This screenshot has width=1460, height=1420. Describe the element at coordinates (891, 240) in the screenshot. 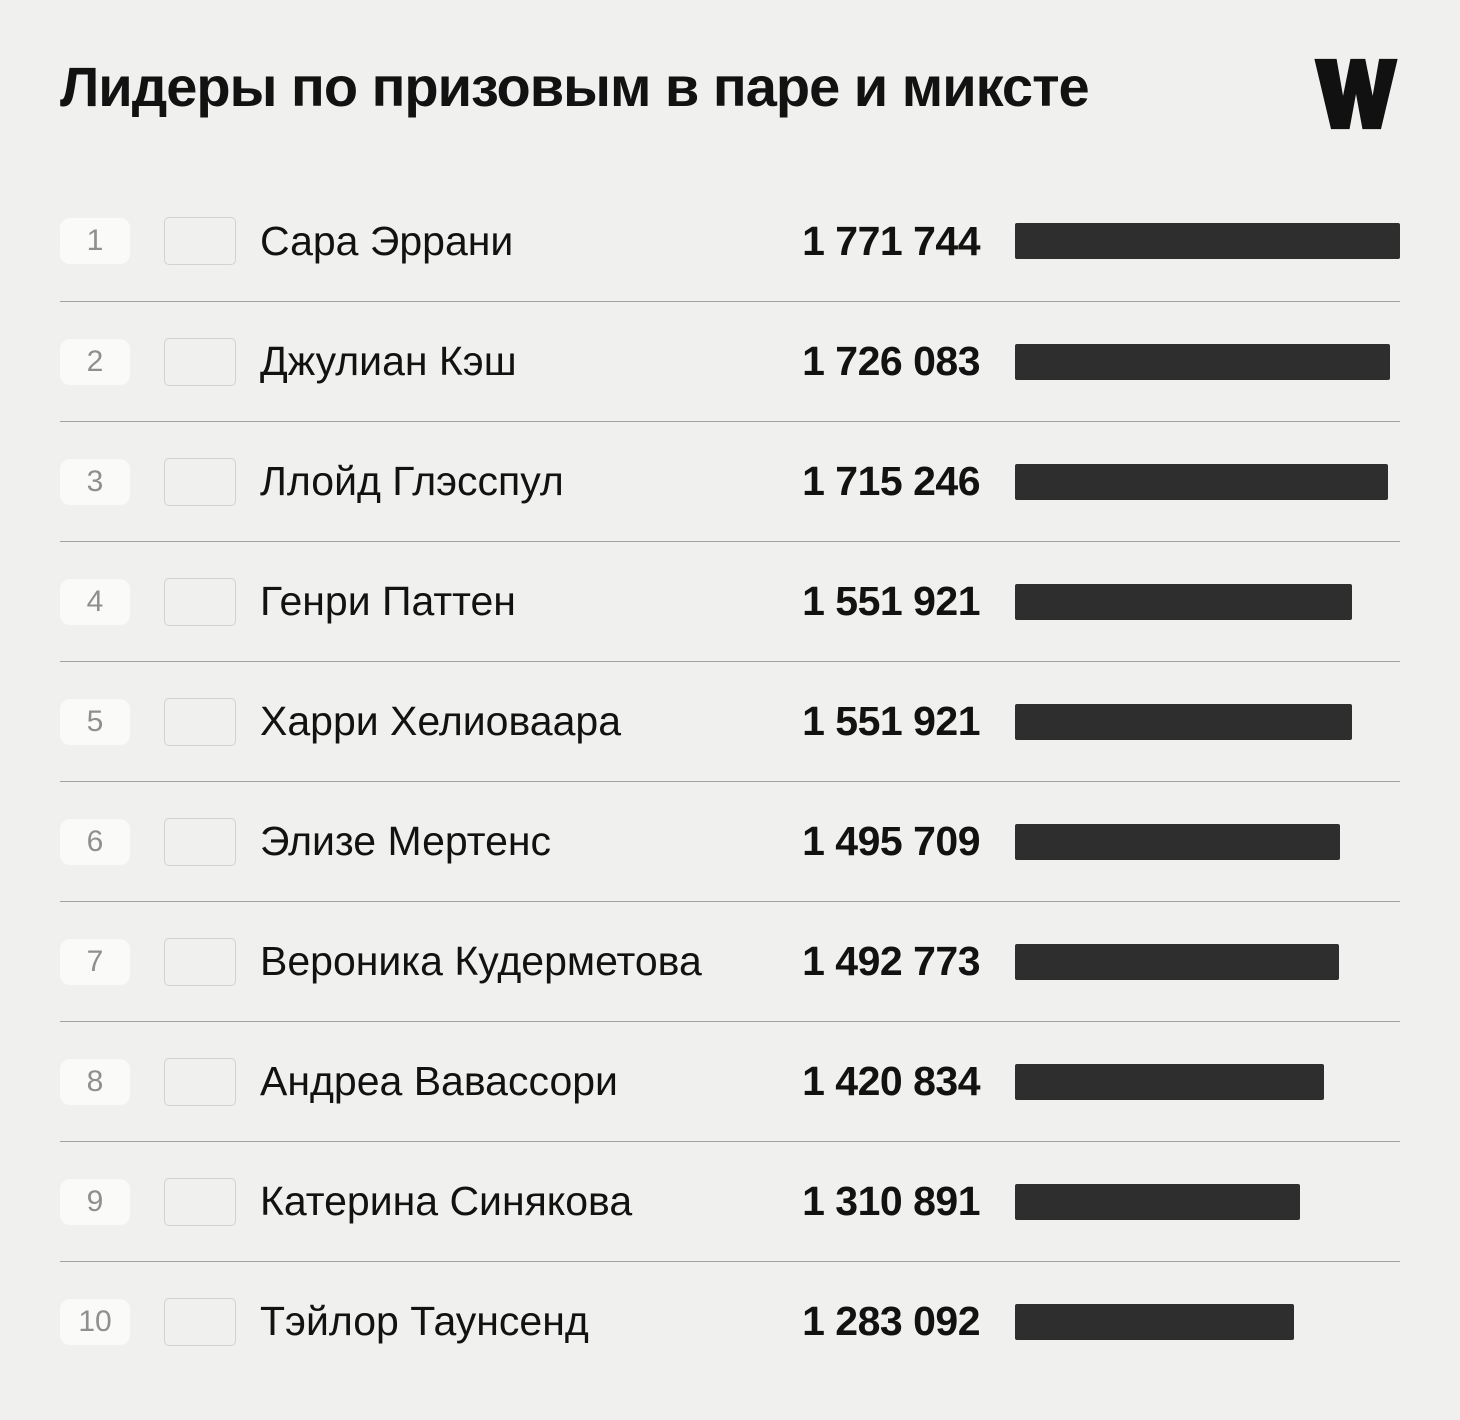

I see `prize-value: 1 771 744` at that location.